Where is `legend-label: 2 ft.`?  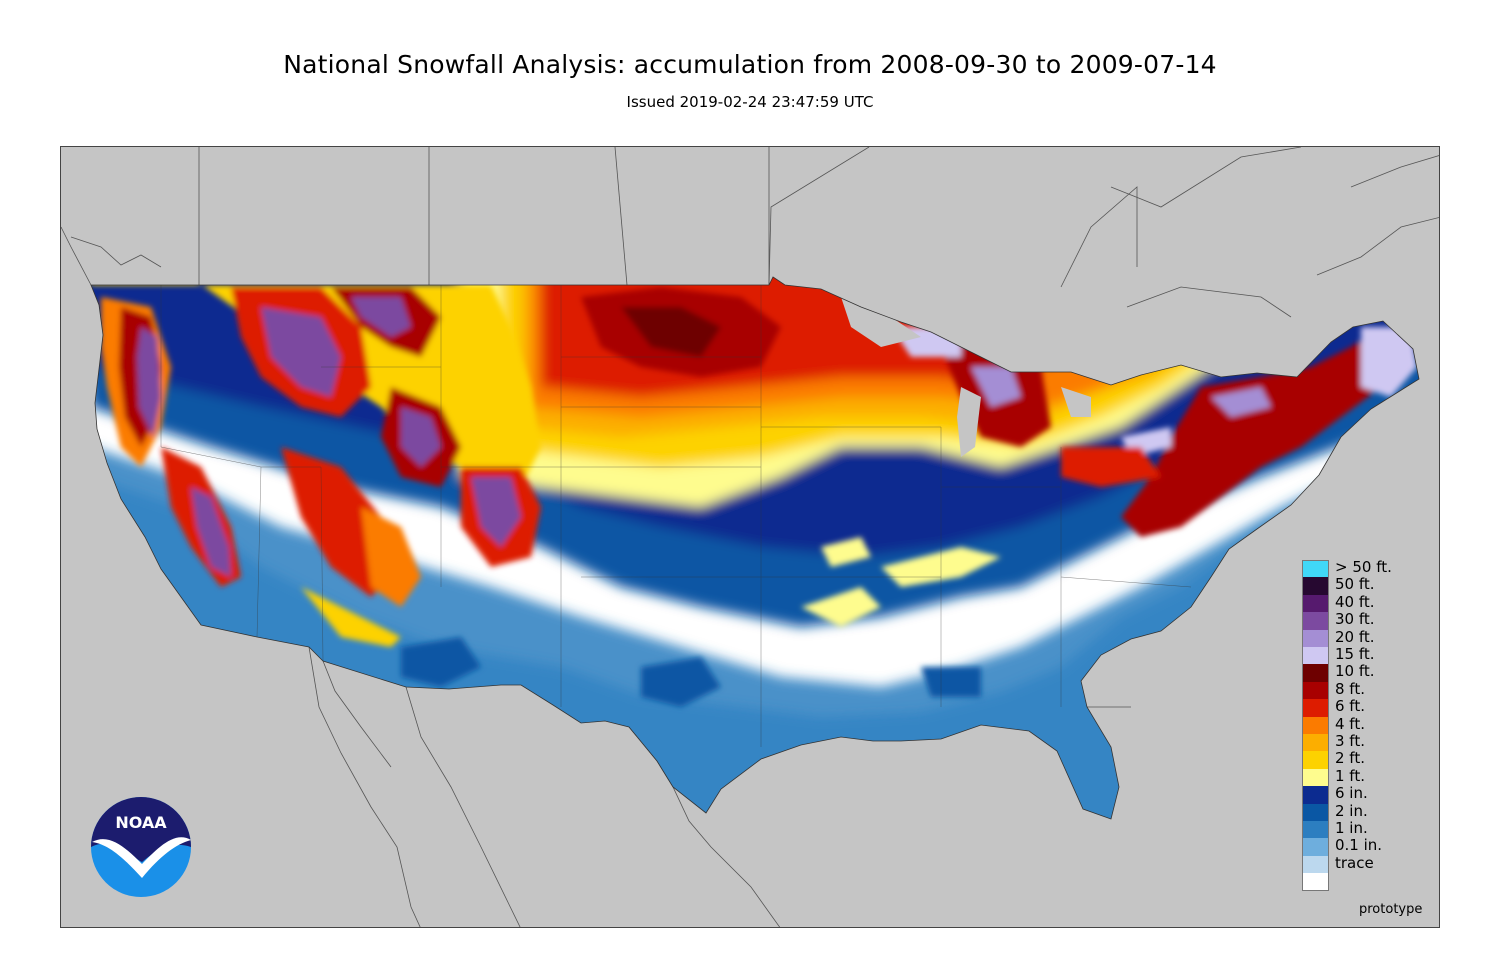
legend-label: 2 ft. is located at coordinates (1350, 758).